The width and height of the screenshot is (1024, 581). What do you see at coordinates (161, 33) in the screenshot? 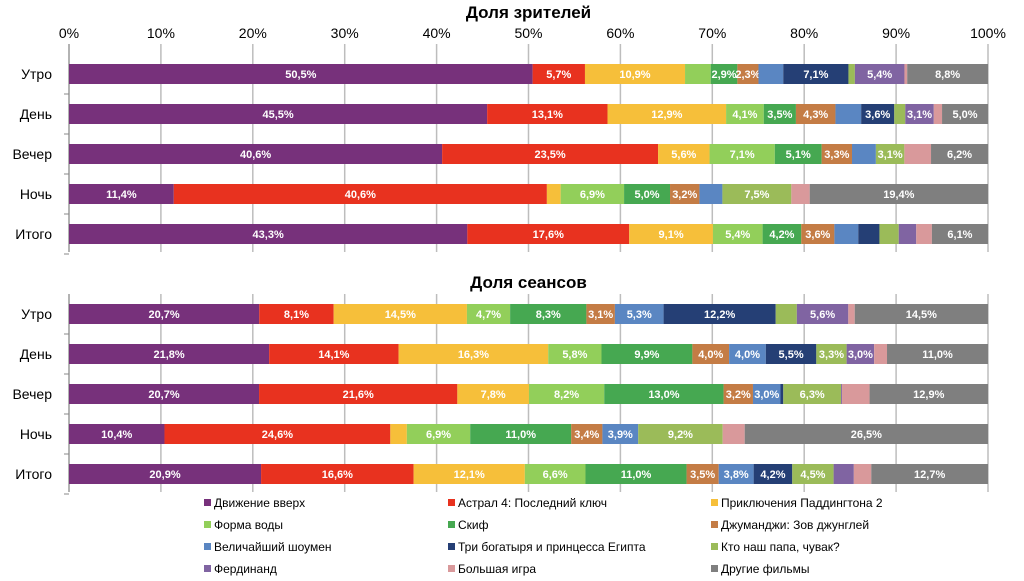
I see `x-tick-label: 10%` at bounding box center [161, 33].